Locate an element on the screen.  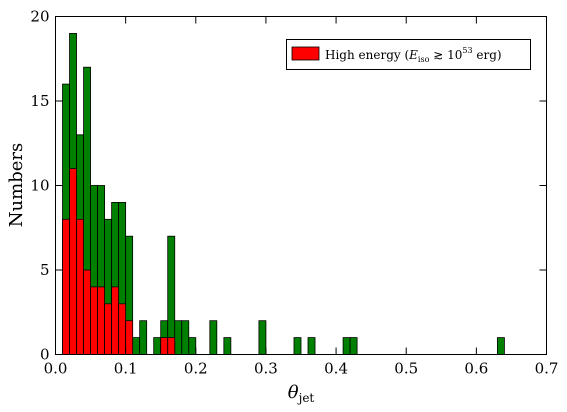
y-tick-label-0: 0 is located at coordinates (45, 355).